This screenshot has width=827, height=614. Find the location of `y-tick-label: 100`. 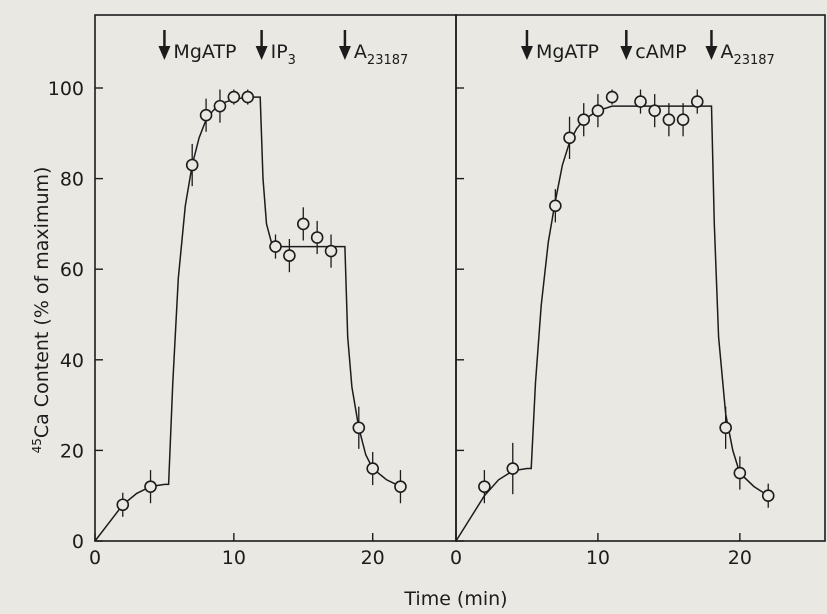

y-tick-label: 100 is located at coordinates (66, 89).